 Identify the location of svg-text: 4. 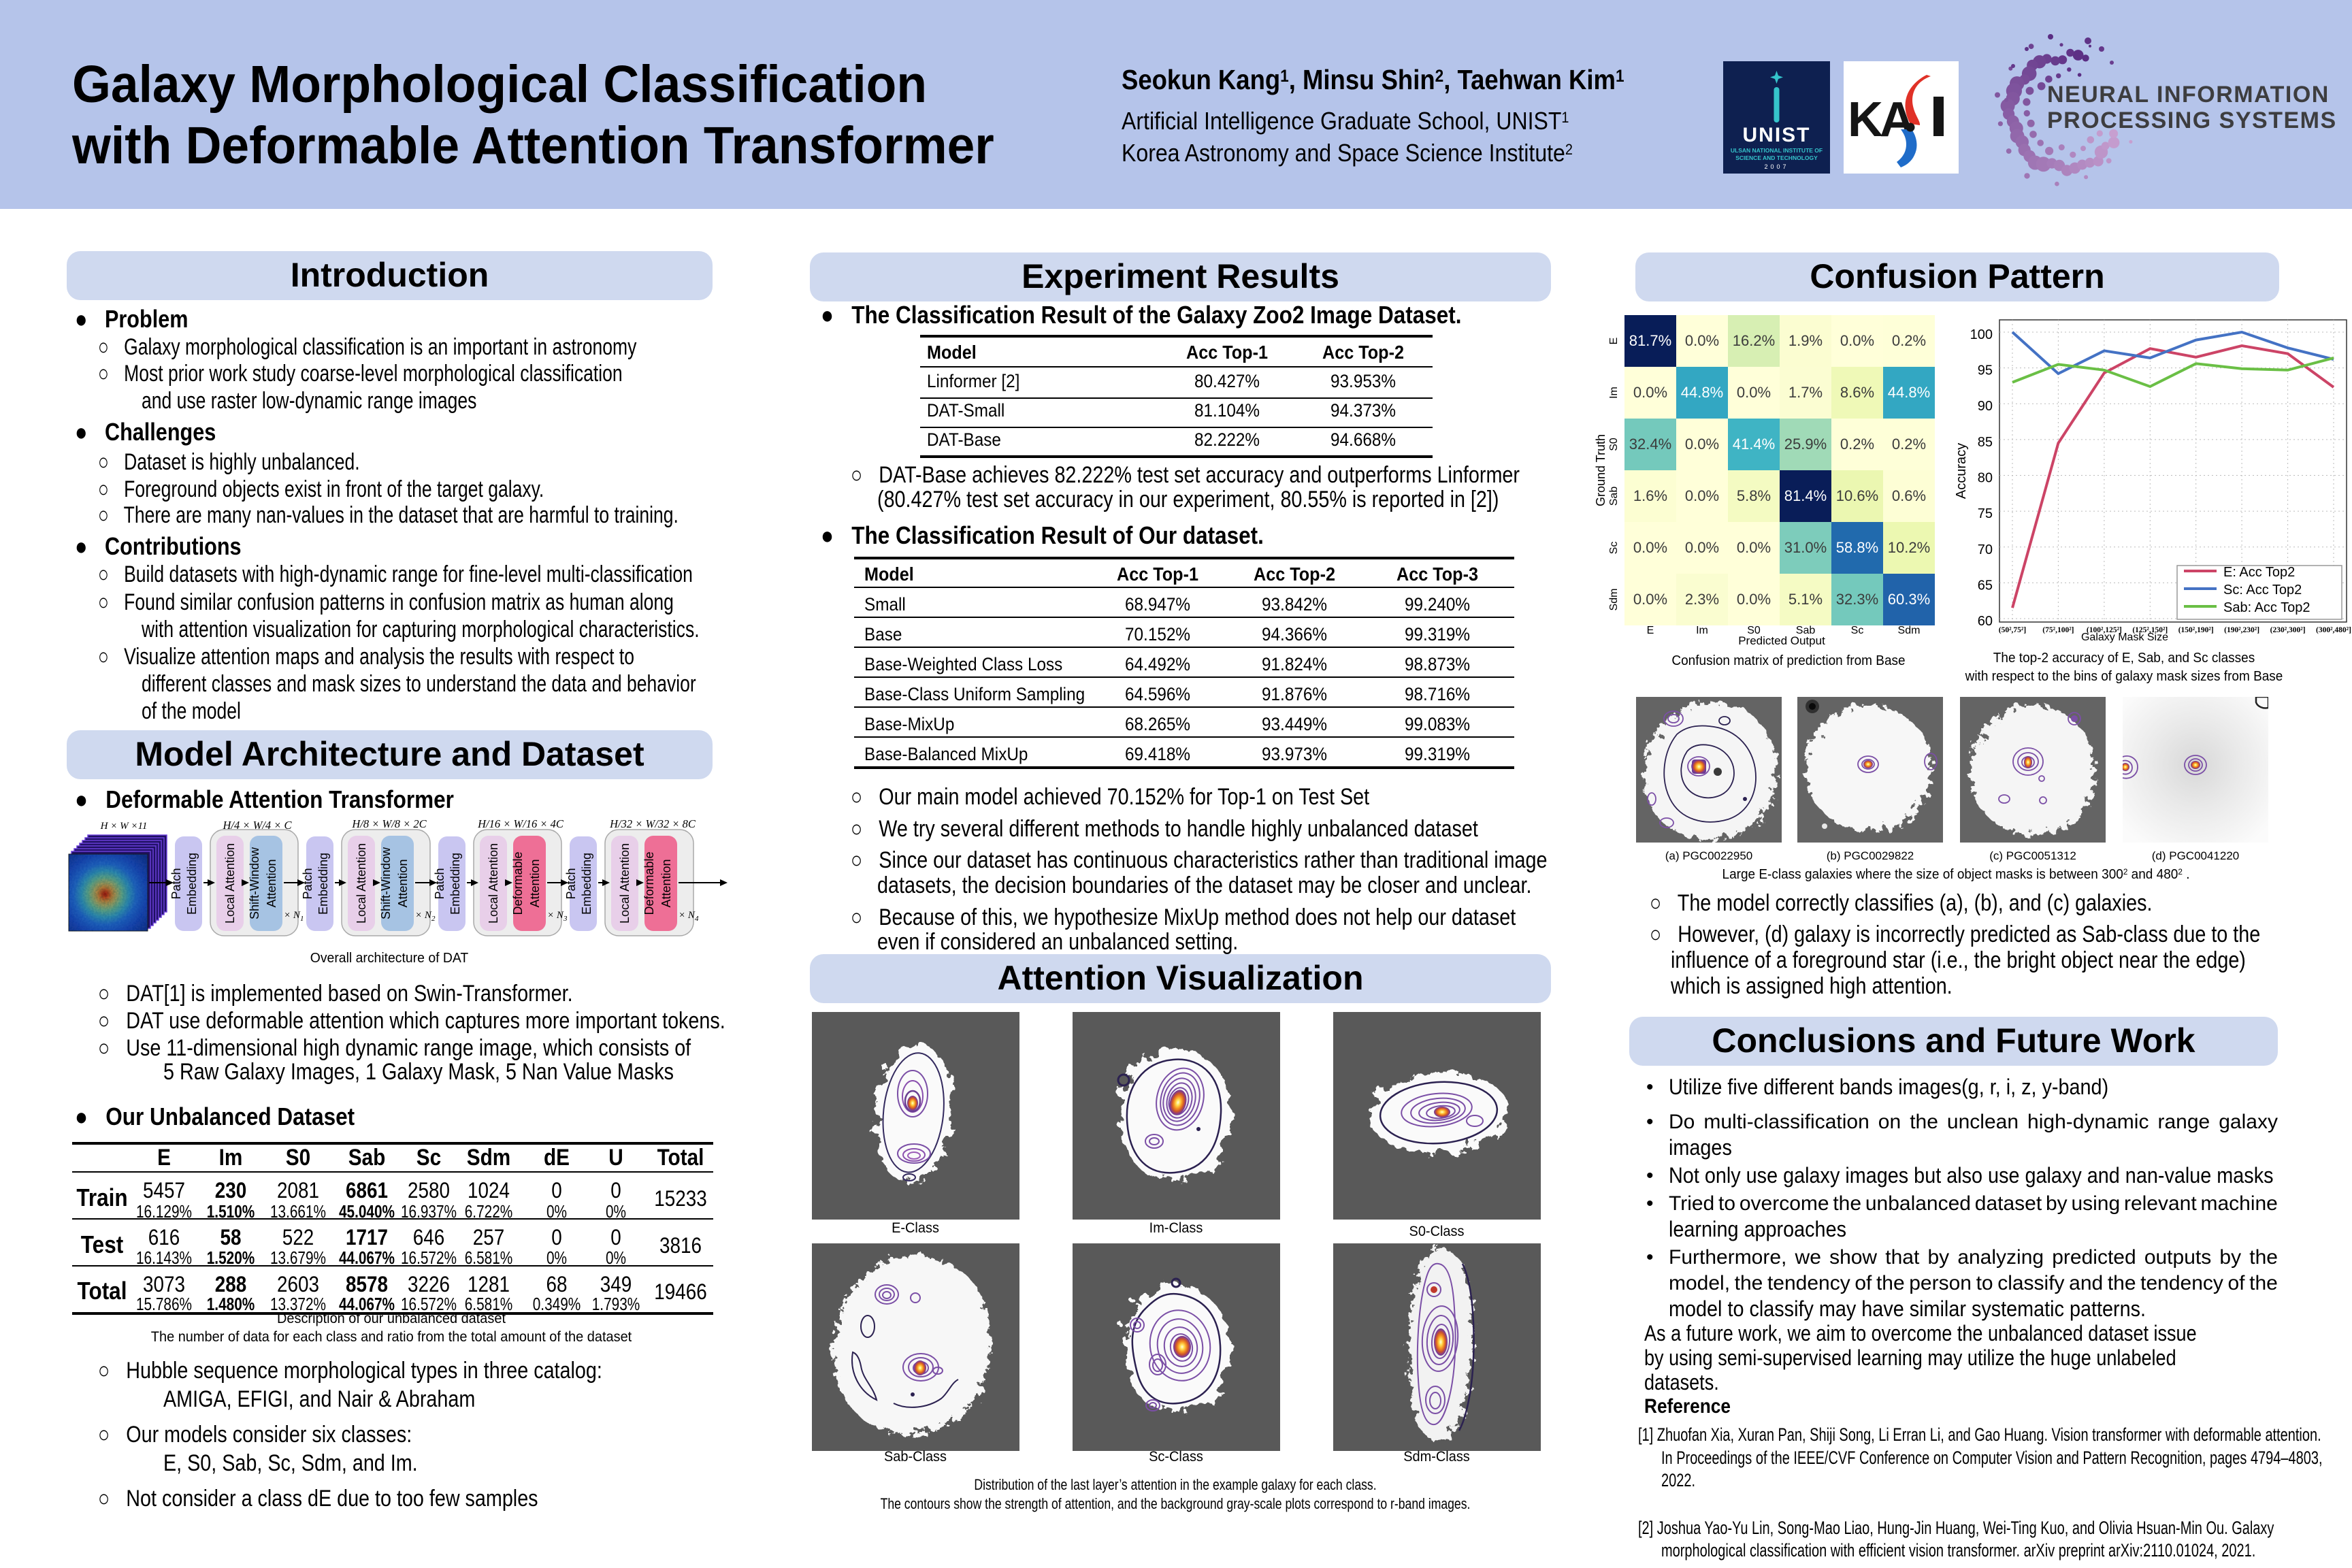
(697, 919).